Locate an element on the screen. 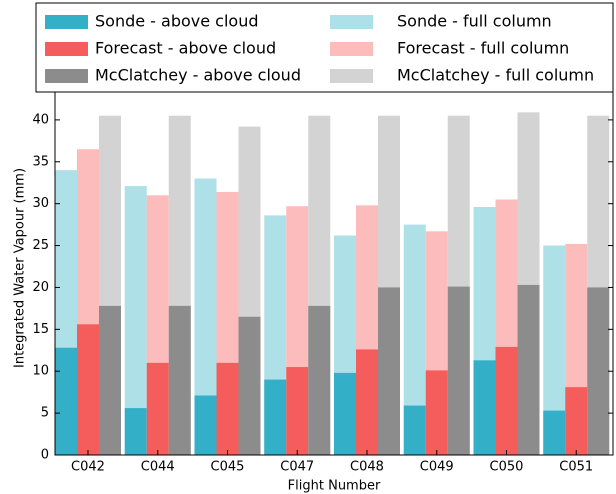  y-tick-label: 30 is located at coordinates (40, 203).